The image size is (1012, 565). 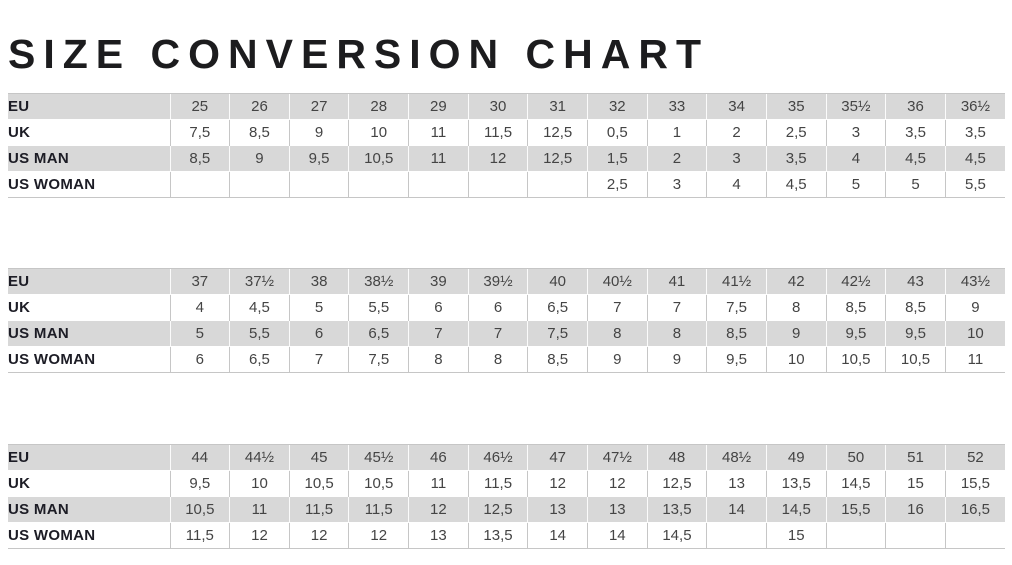 What do you see at coordinates (199, 281) in the screenshot?
I see `size-cell: 37` at bounding box center [199, 281].